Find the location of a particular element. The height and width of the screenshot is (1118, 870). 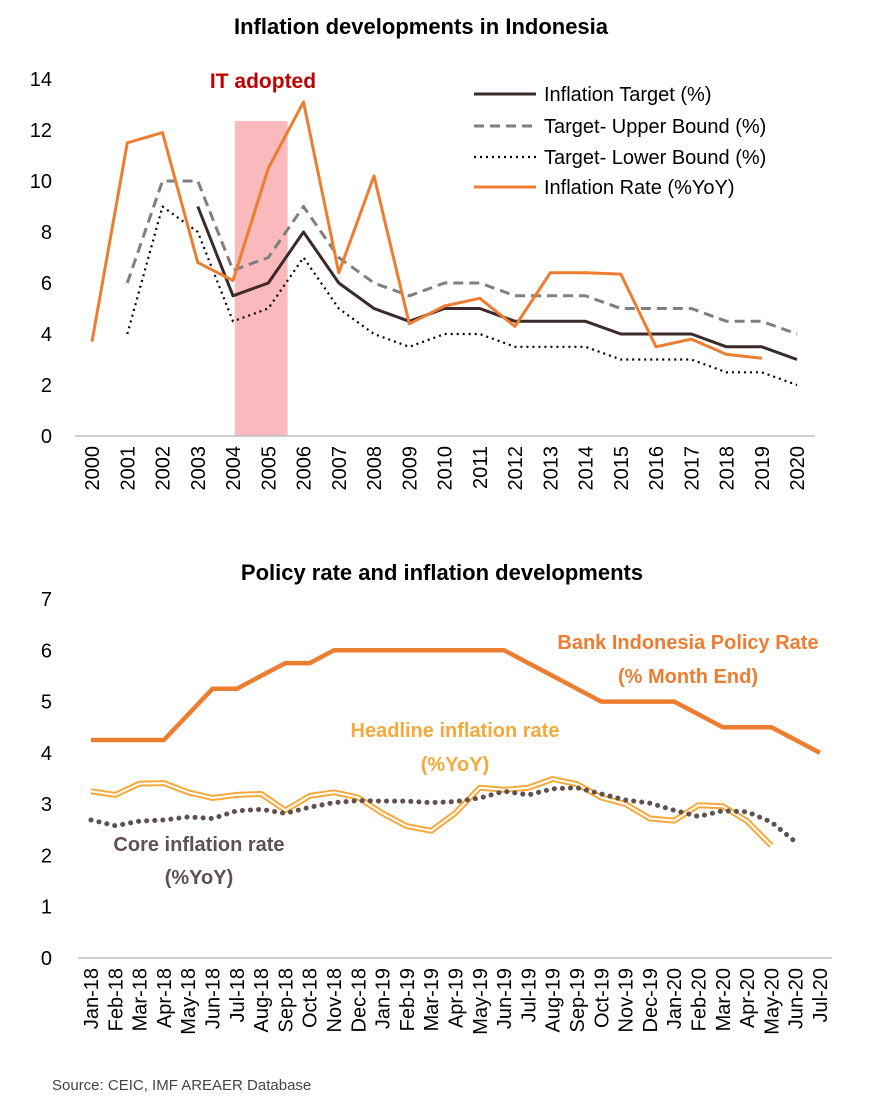

chart1-x-tick-2010: 2010 is located at coordinates (446, 468).